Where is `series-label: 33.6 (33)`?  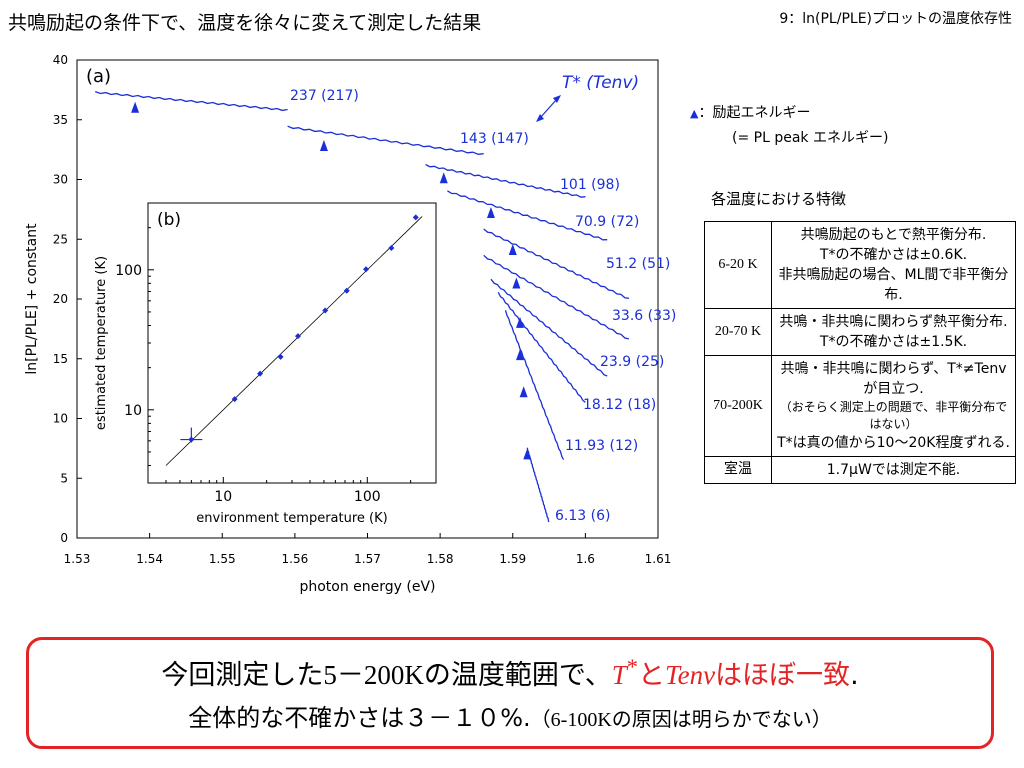 series-label: 33.6 (33) is located at coordinates (644, 316).